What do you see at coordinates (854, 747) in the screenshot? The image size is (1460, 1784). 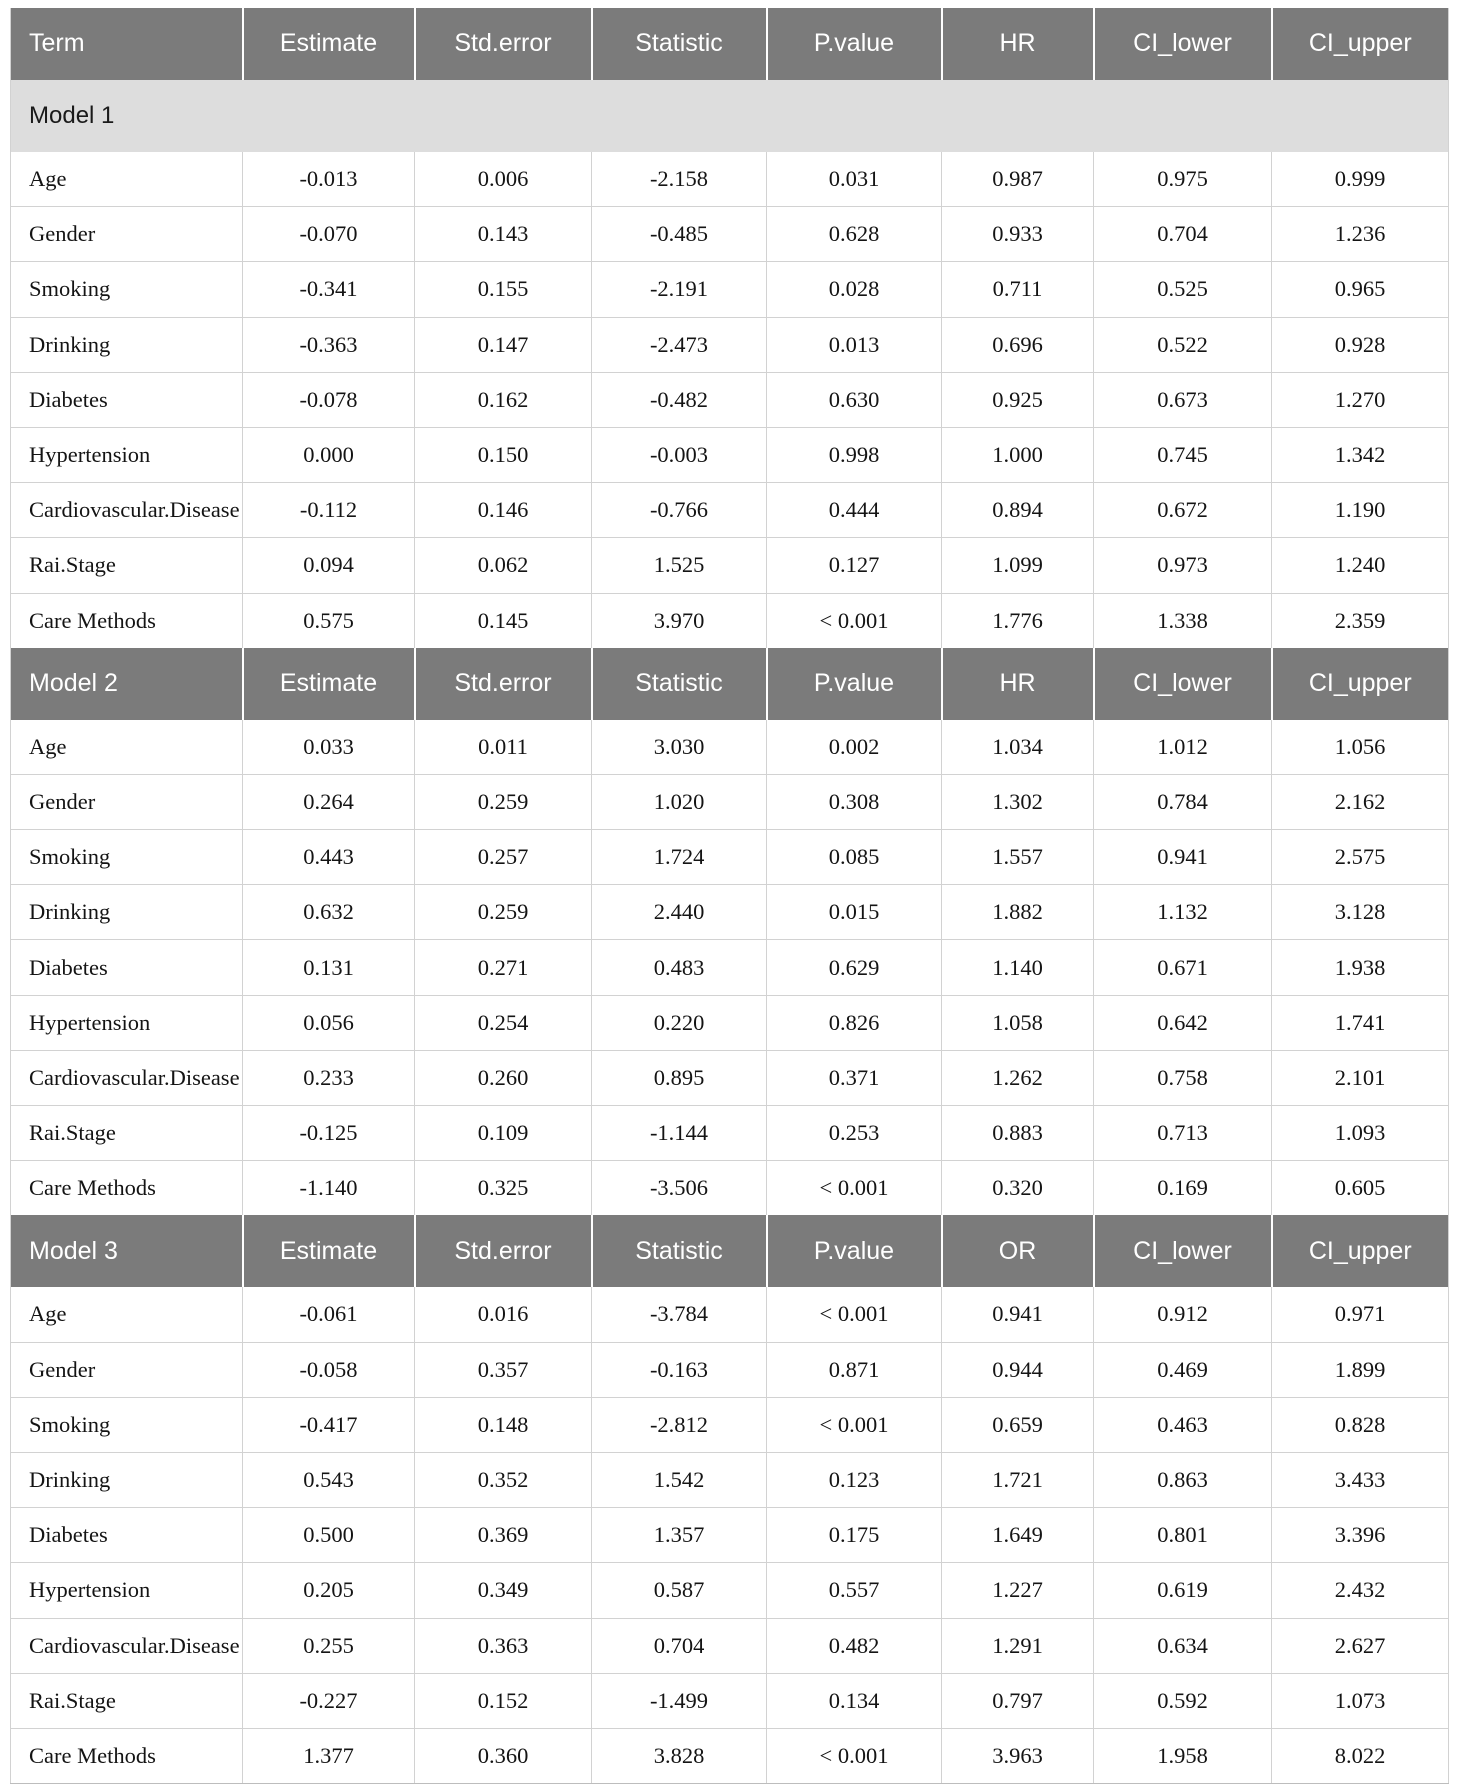 I see `value-cell: 0.002` at bounding box center [854, 747].